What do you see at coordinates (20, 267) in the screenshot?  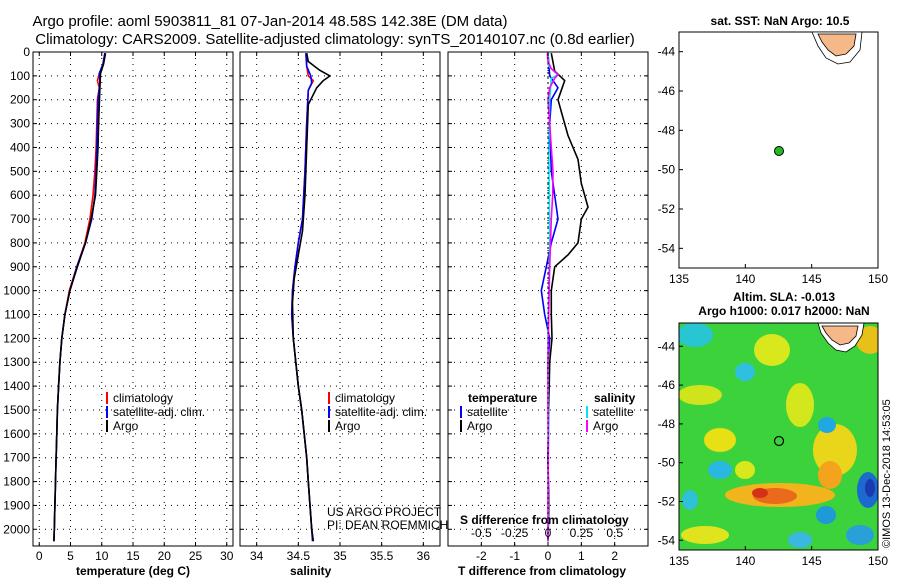 I see `y-tick-label: 900` at bounding box center [20, 267].